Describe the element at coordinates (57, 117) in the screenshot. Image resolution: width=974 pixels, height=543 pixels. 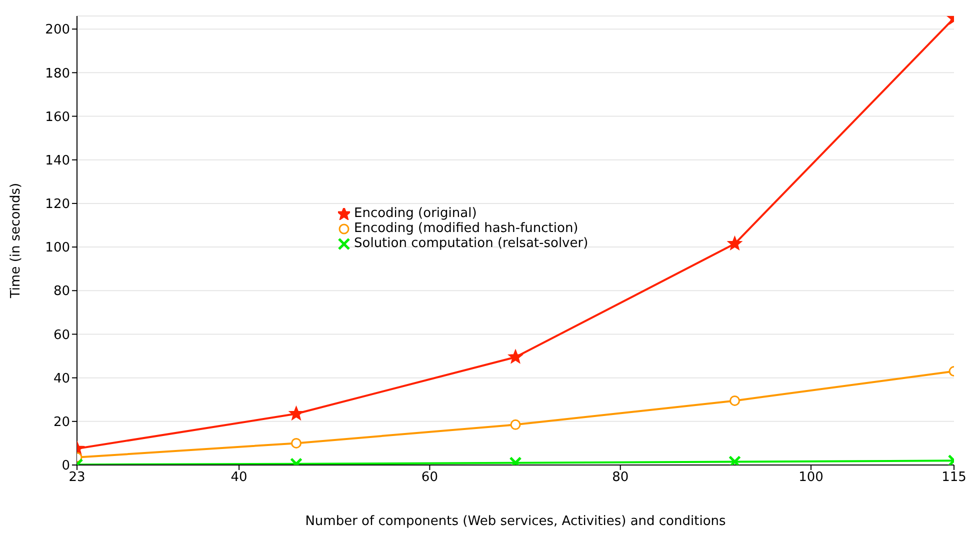
I see `y-tick-label: 160` at that location.